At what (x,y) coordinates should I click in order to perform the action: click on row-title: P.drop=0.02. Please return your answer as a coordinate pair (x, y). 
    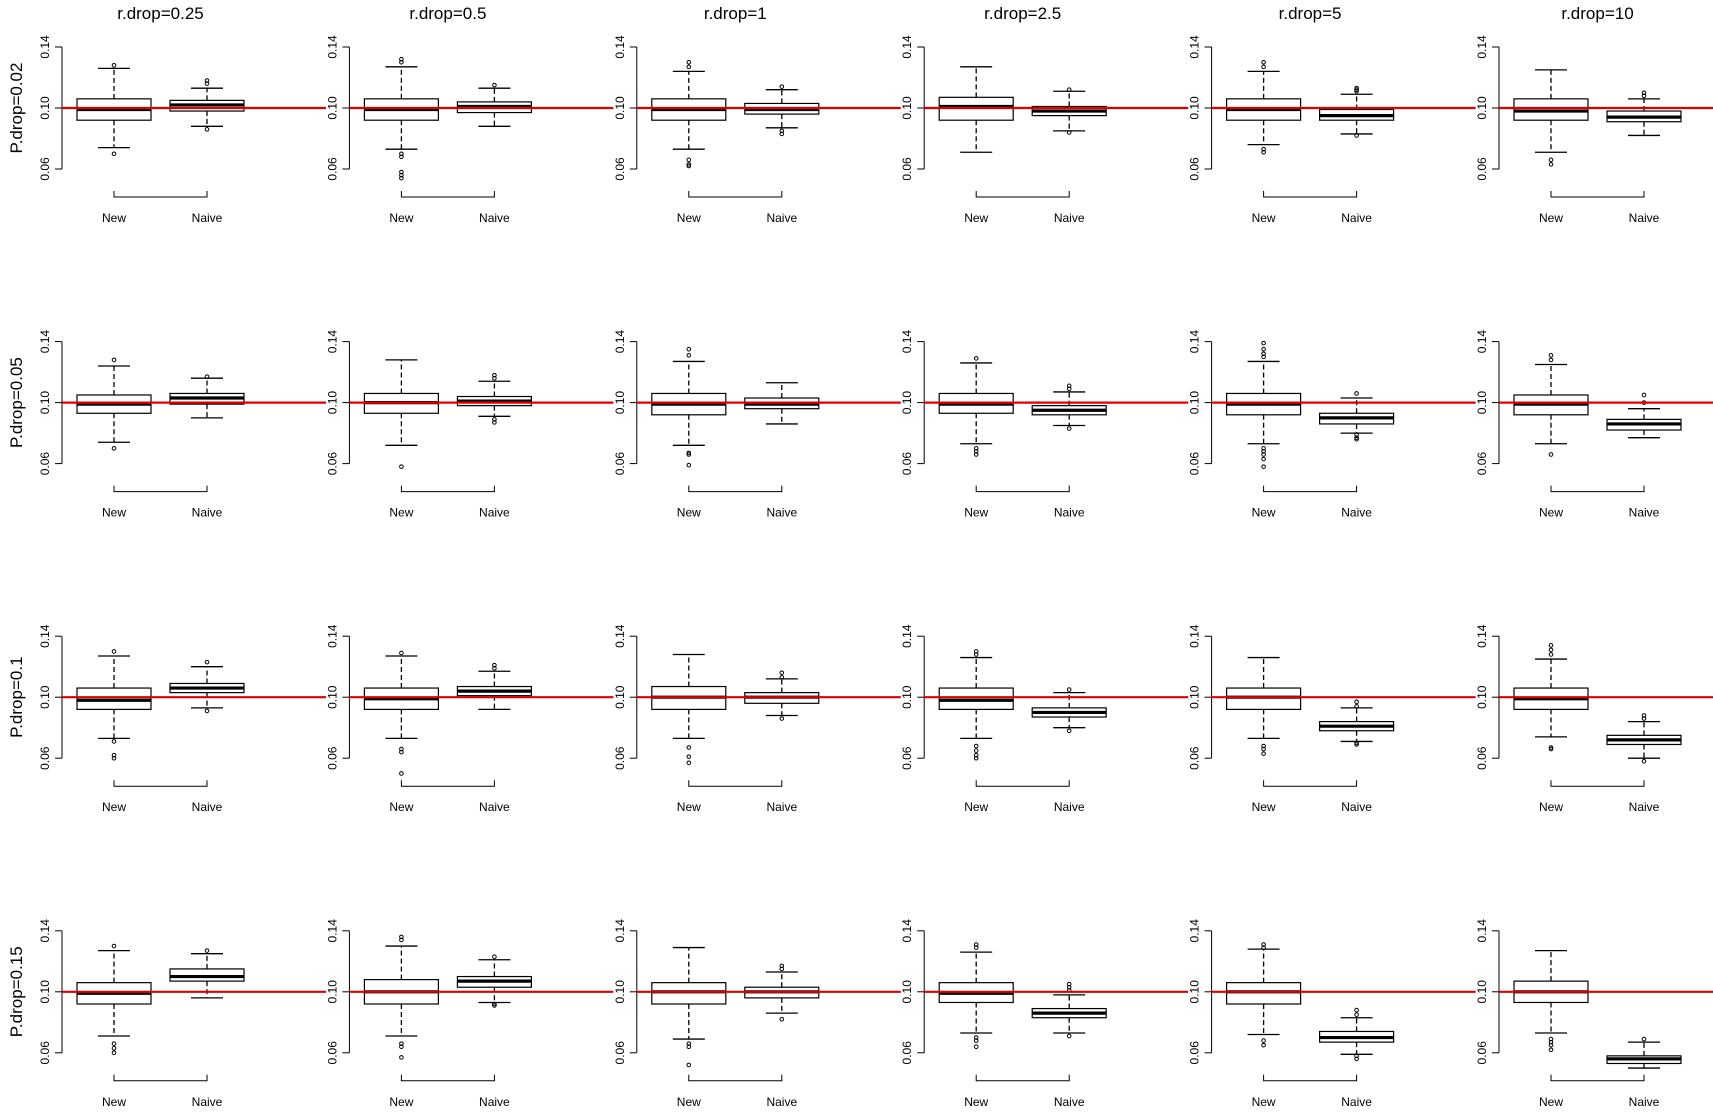
    Looking at the image, I should click on (16, 108).